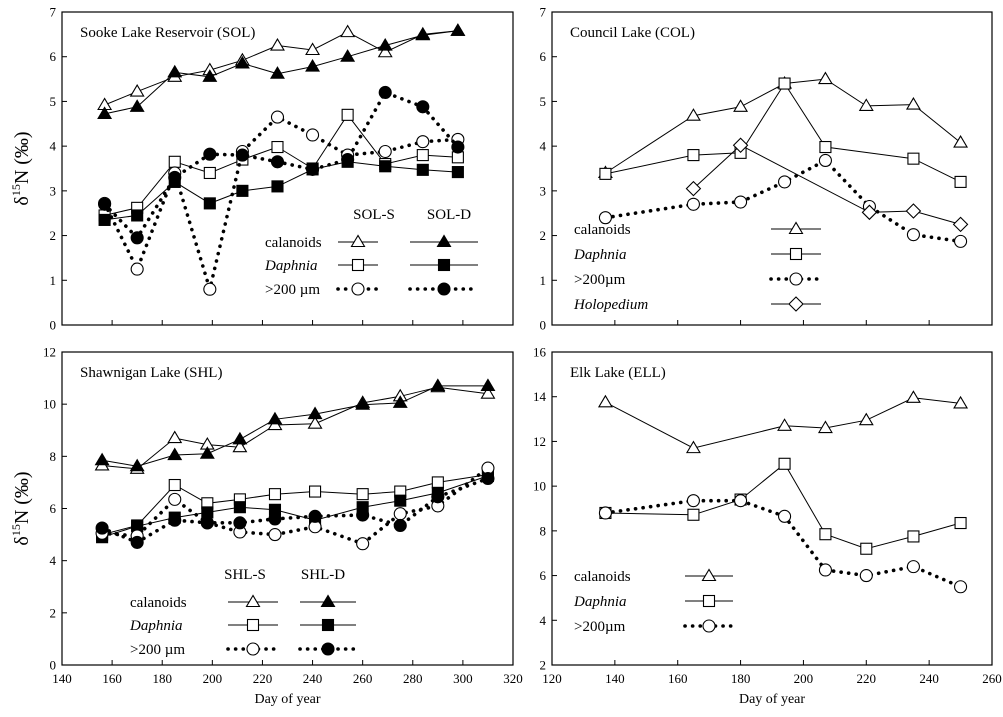 Image resolution: width=1003 pixels, height=717 pixels. I want to click on y-tick-label: 12, so click(539, 441).